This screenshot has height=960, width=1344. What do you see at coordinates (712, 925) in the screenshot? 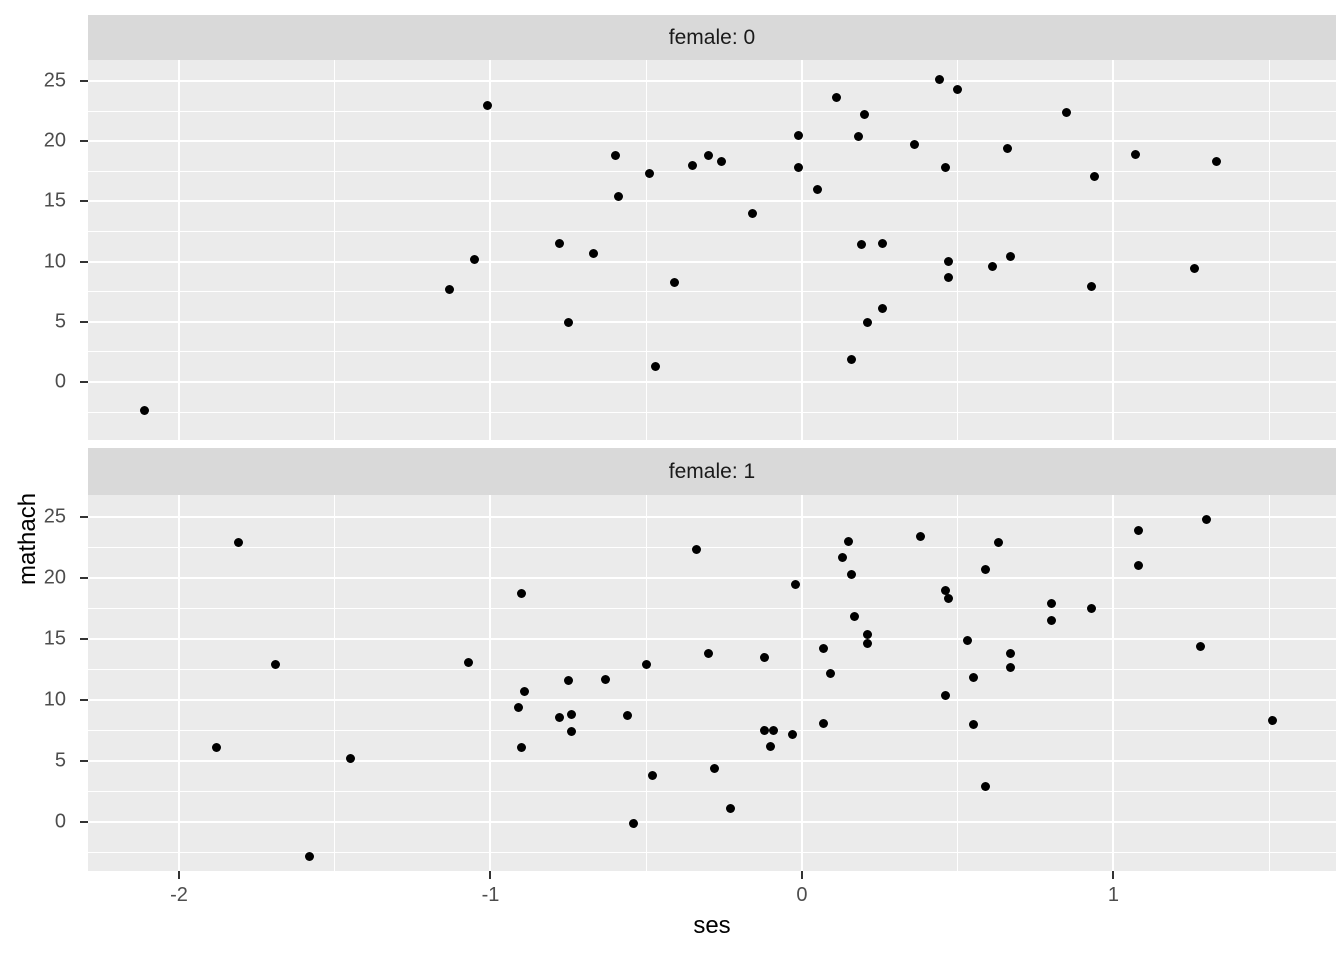
I see `x-axis-title: ses` at bounding box center [712, 925].